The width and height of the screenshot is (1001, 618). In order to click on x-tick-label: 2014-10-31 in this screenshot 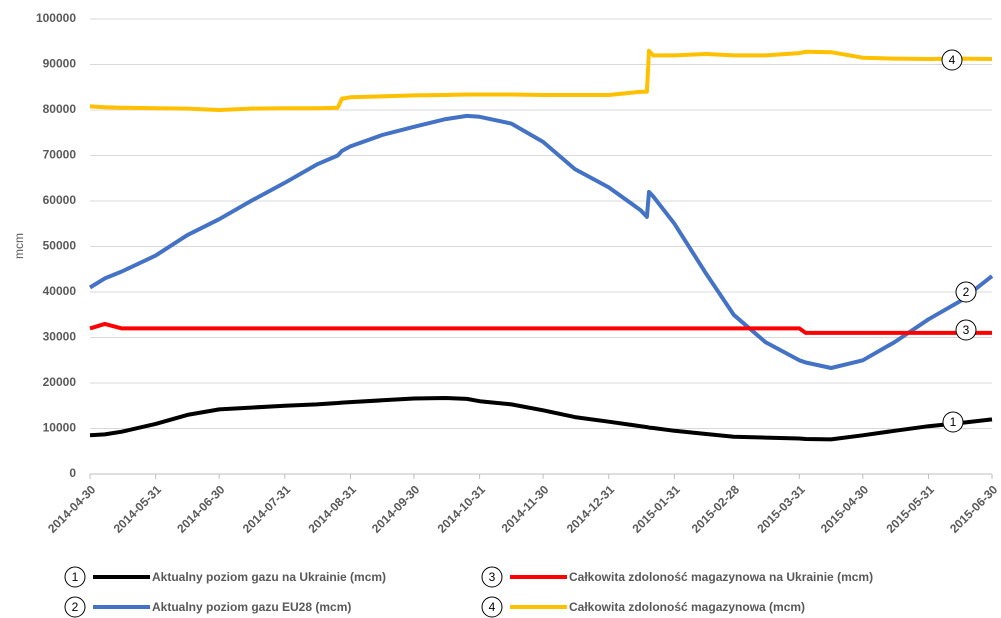, I will do `click(462, 509)`.